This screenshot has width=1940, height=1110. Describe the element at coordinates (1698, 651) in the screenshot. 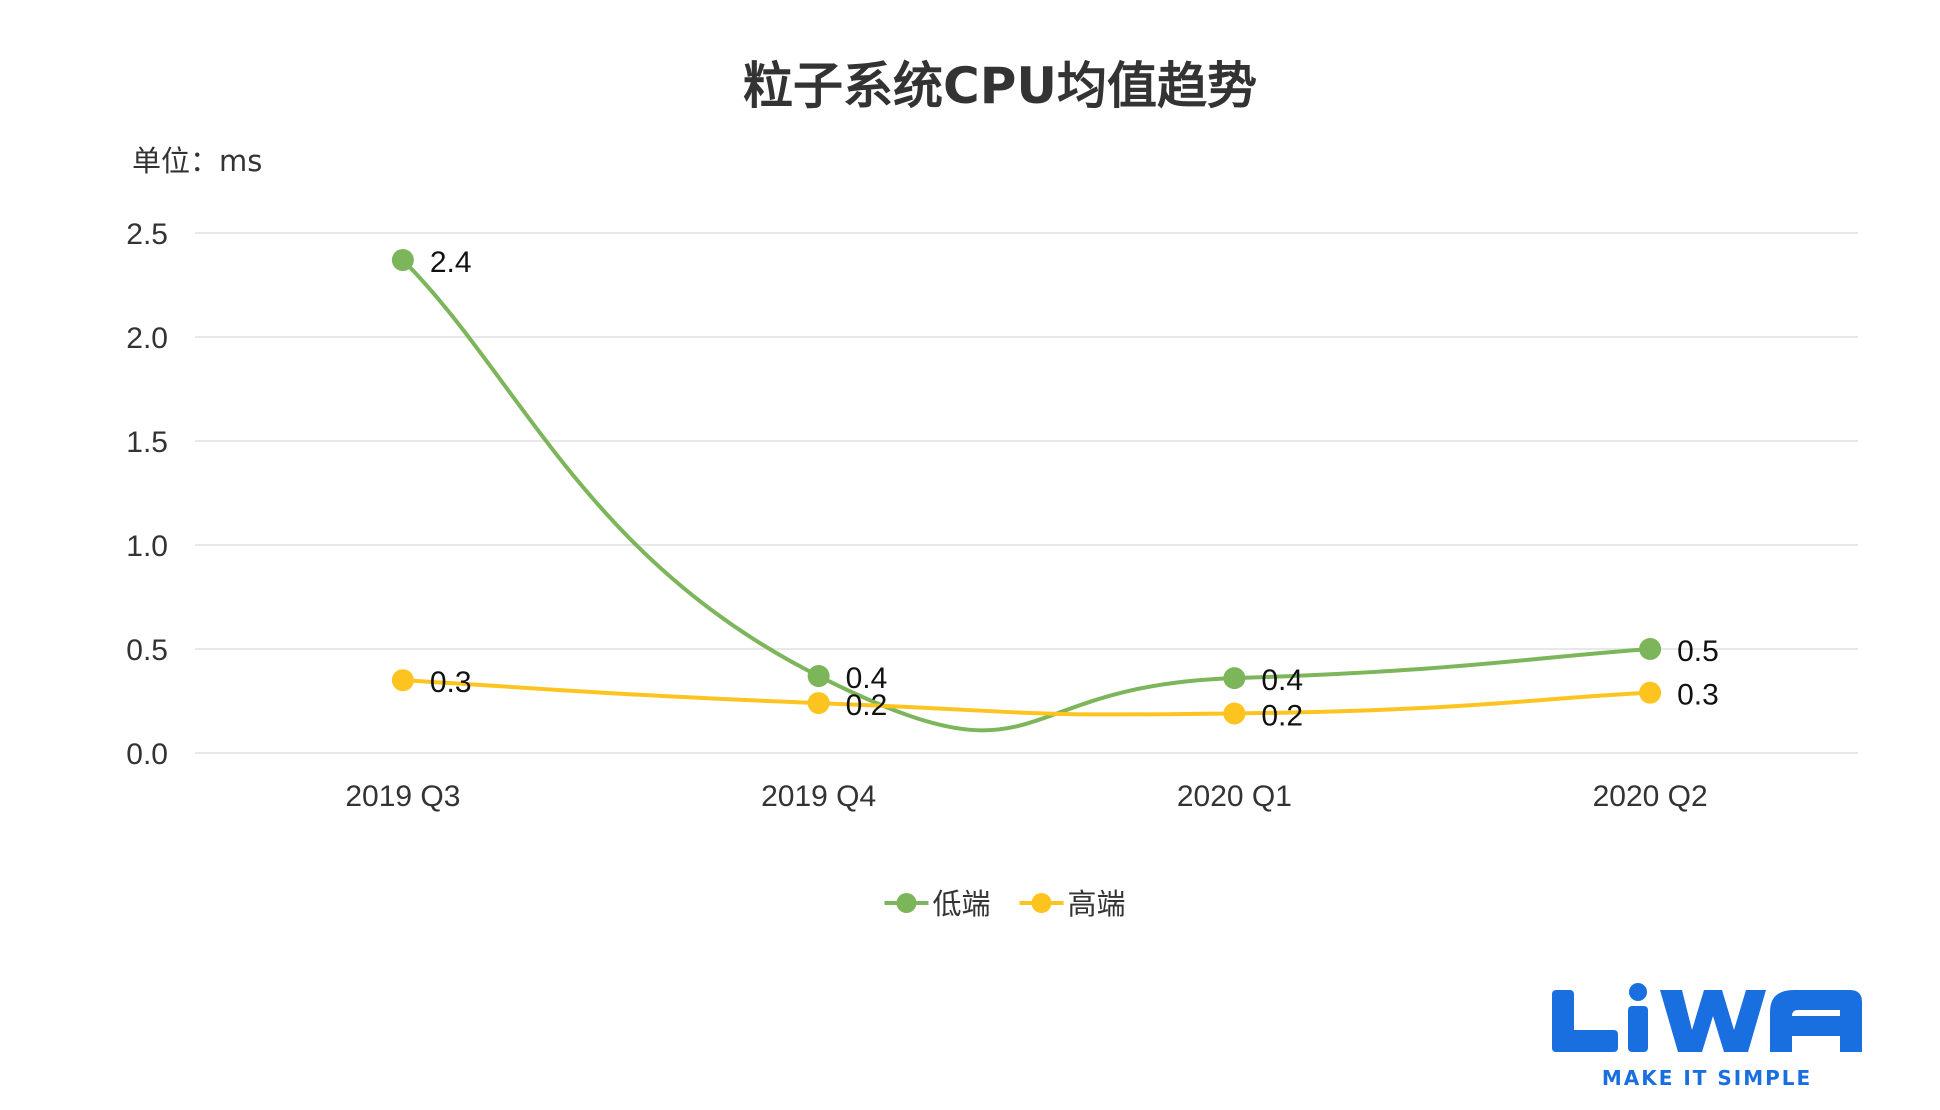

I see `data-label: 0.5` at that location.